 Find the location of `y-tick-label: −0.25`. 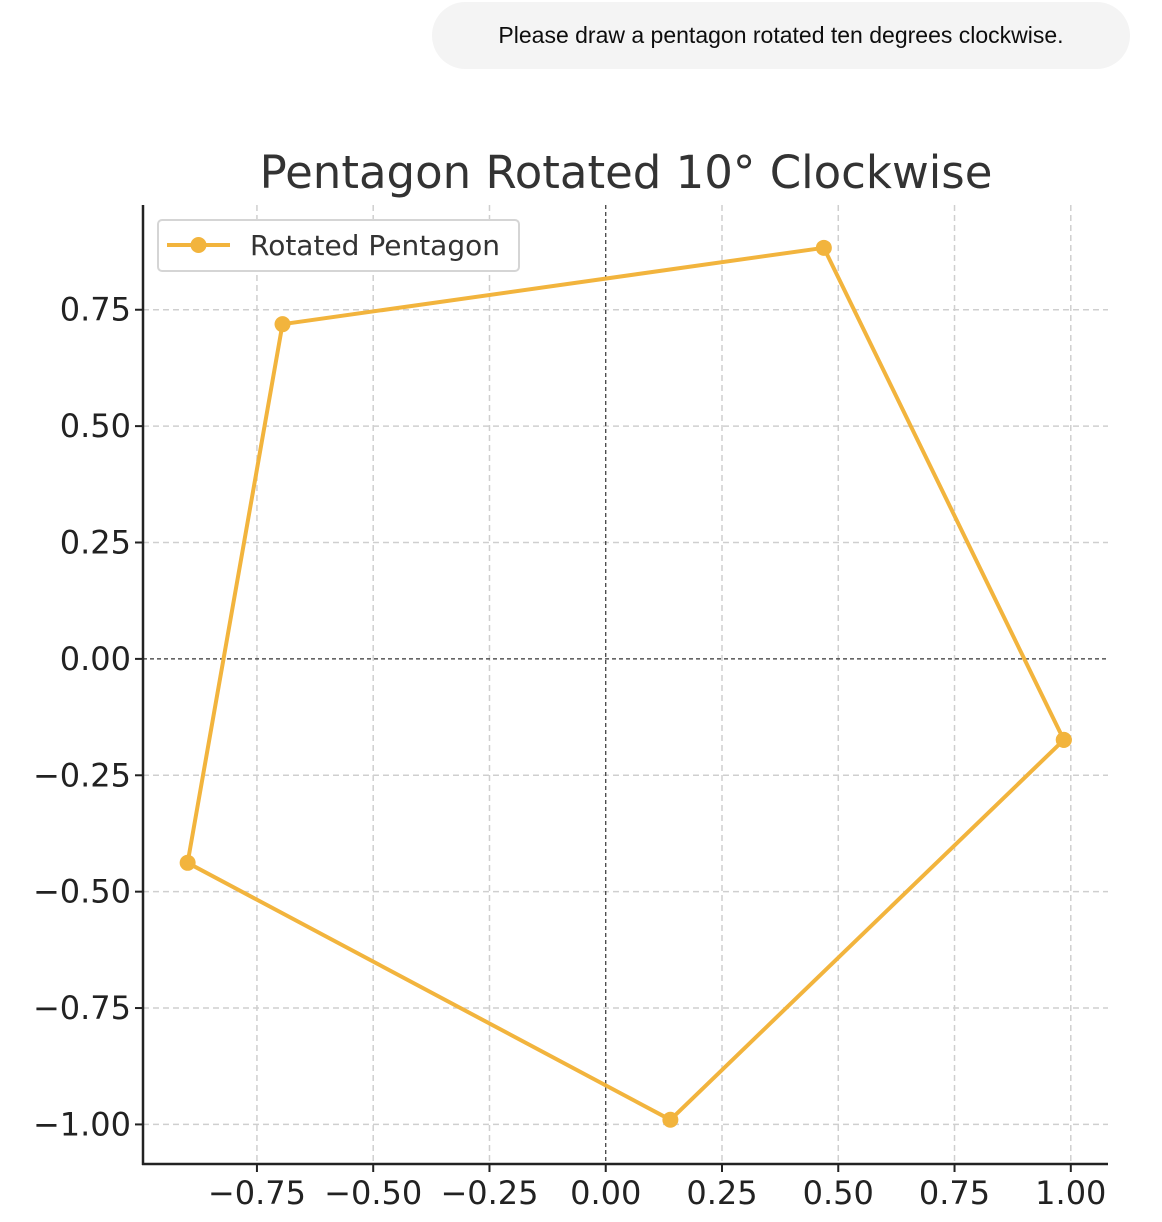

y-tick-label: −0.25 is located at coordinates (82, 775).